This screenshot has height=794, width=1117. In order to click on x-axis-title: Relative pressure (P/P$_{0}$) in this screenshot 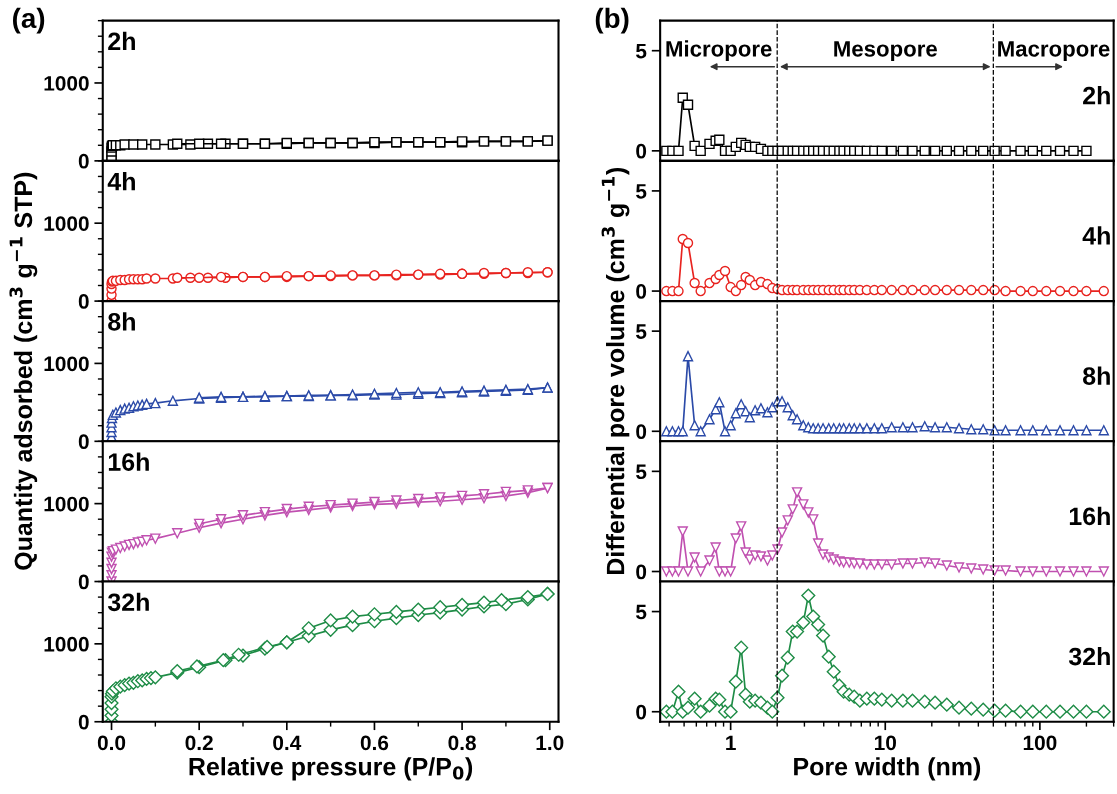, I will do `click(331, 769)`.